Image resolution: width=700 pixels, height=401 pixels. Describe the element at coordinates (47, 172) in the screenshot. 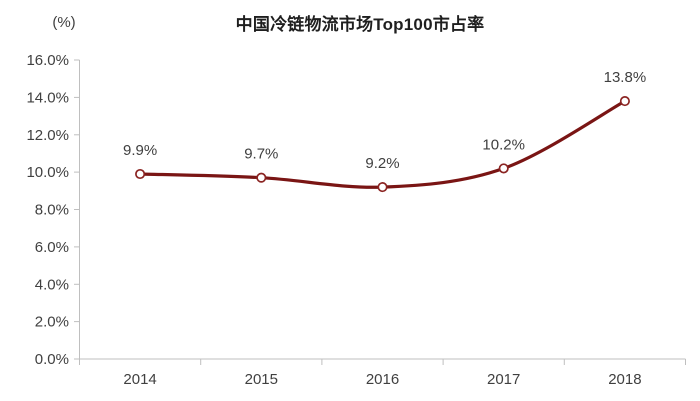

I see `y-axis-tick-label: 10.0%` at that location.